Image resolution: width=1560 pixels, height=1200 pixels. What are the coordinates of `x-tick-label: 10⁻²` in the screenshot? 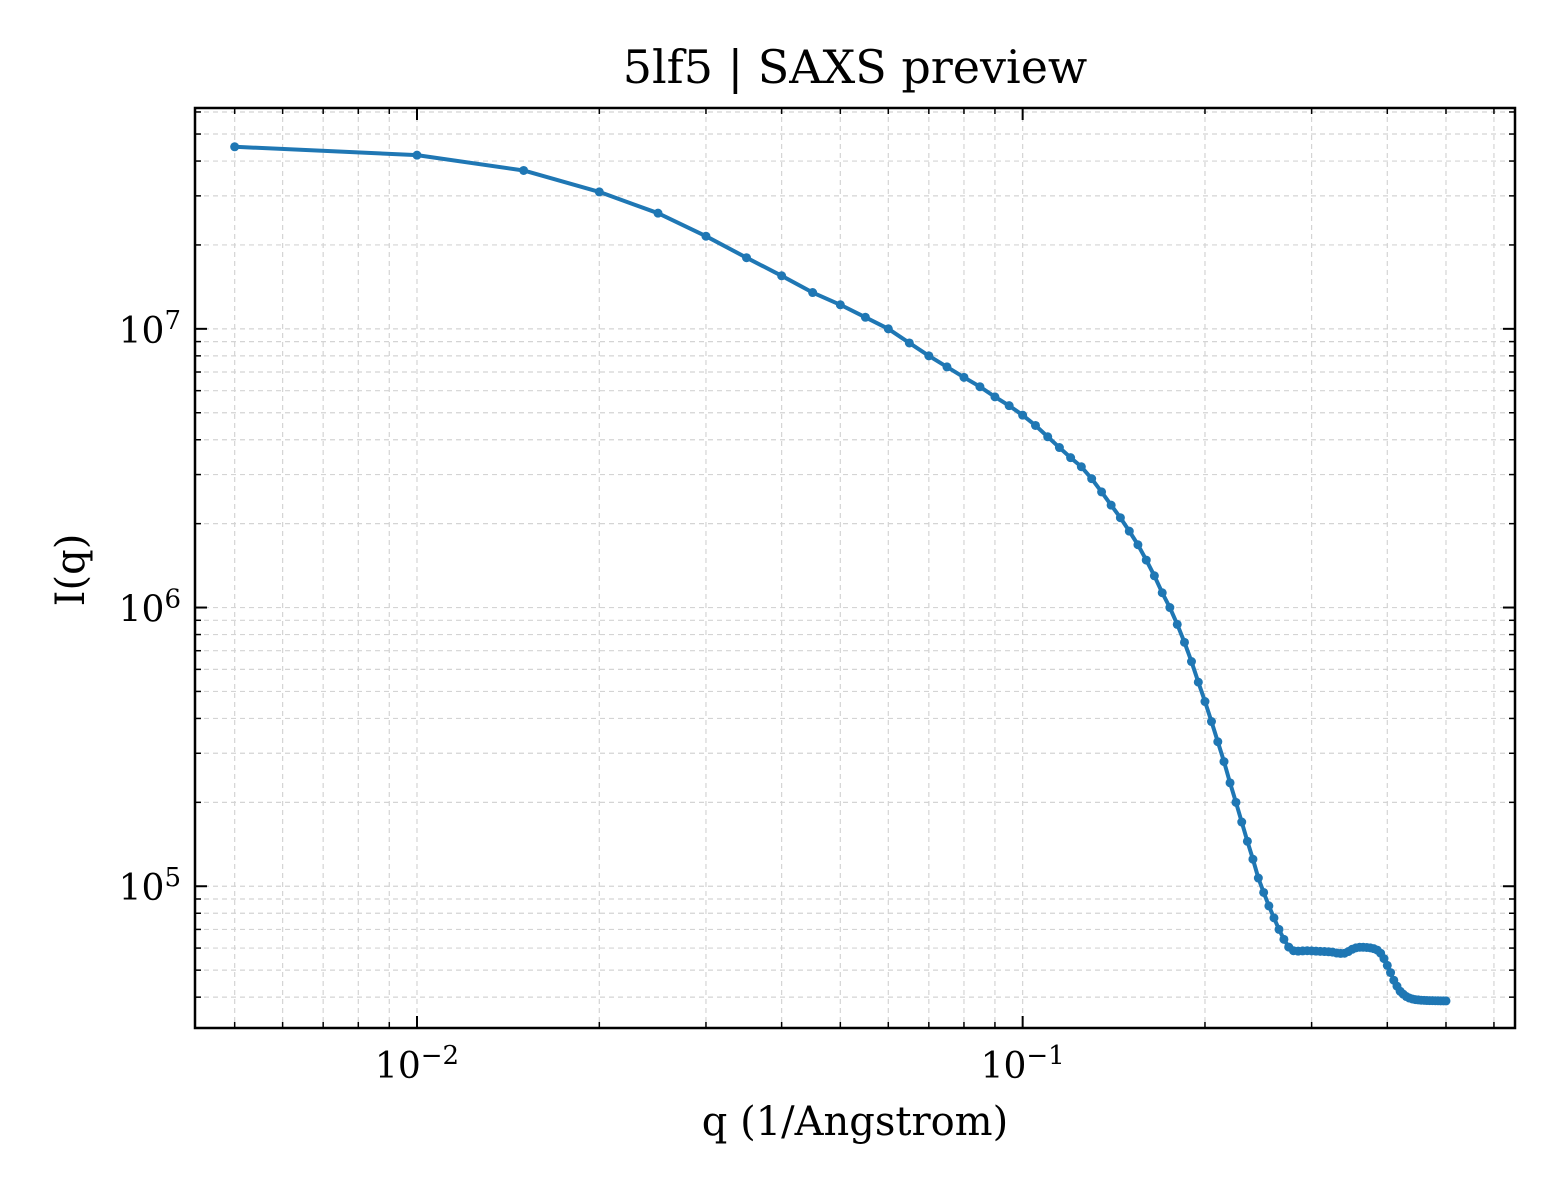 It's located at (417, 1064).